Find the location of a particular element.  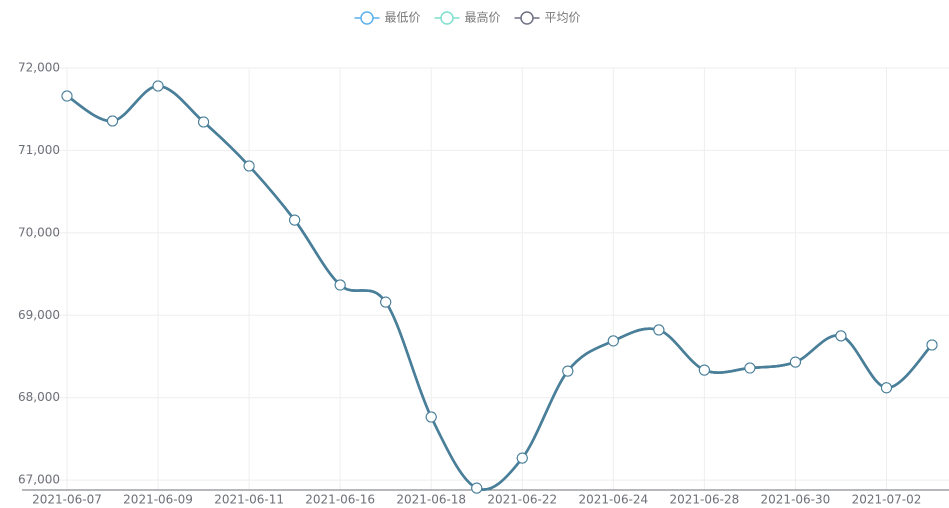

y-tick-label: 72,000 is located at coordinates (39, 68).